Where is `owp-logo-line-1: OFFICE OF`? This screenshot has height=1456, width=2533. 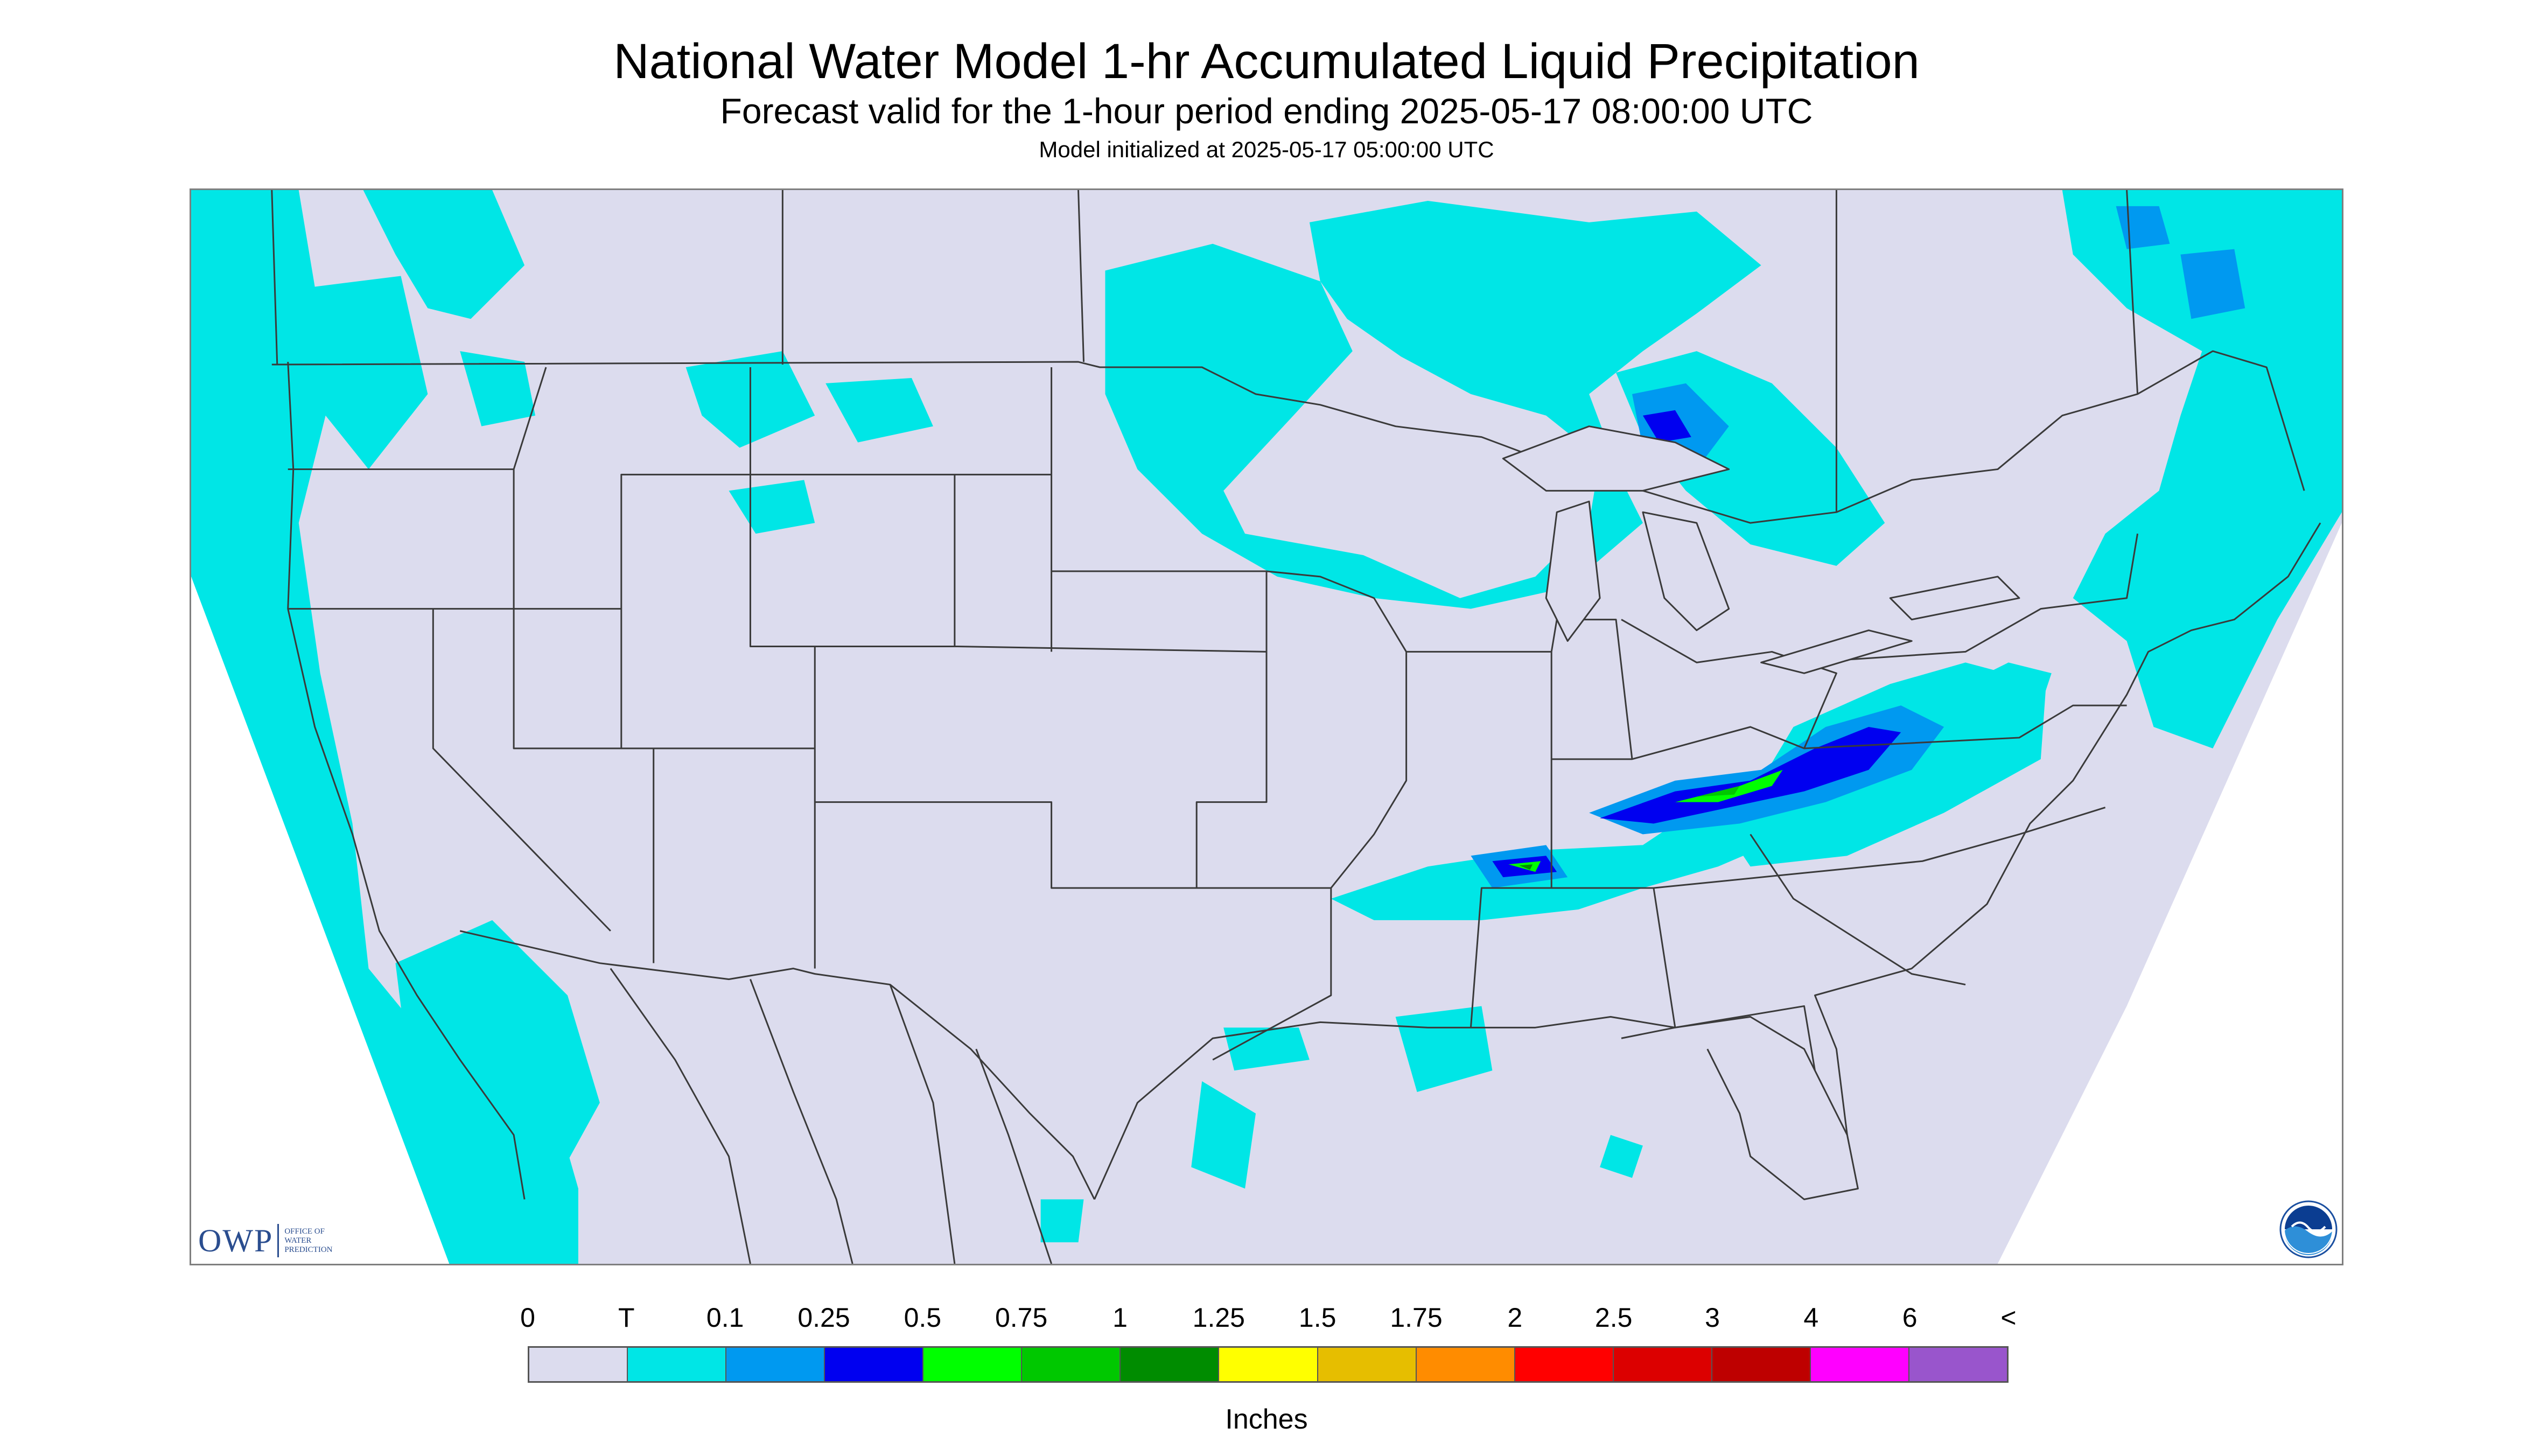
owp-logo-line-1: OFFICE OF is located at coordinates (304, 1231).